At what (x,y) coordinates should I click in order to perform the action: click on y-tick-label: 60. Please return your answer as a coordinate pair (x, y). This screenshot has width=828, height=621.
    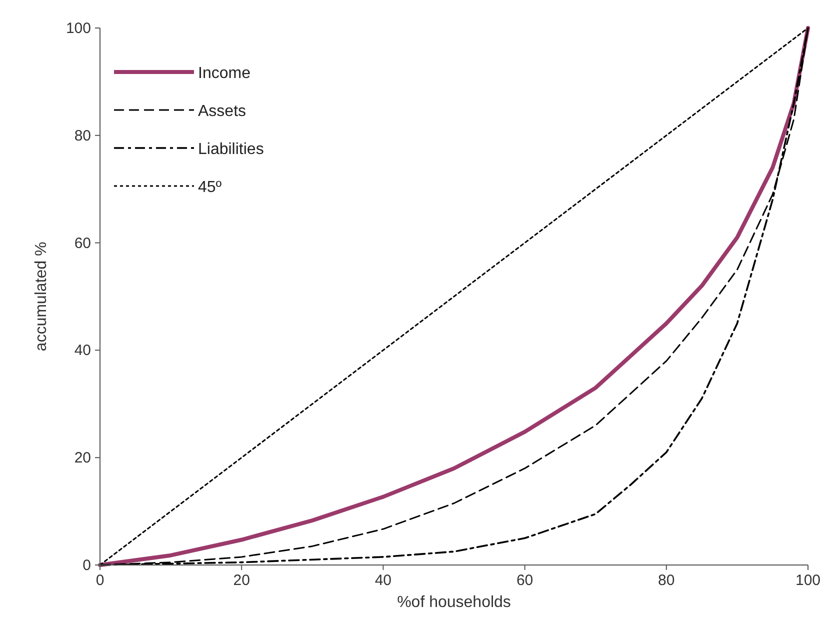
    Looking at the image, I should click on (82, 243).